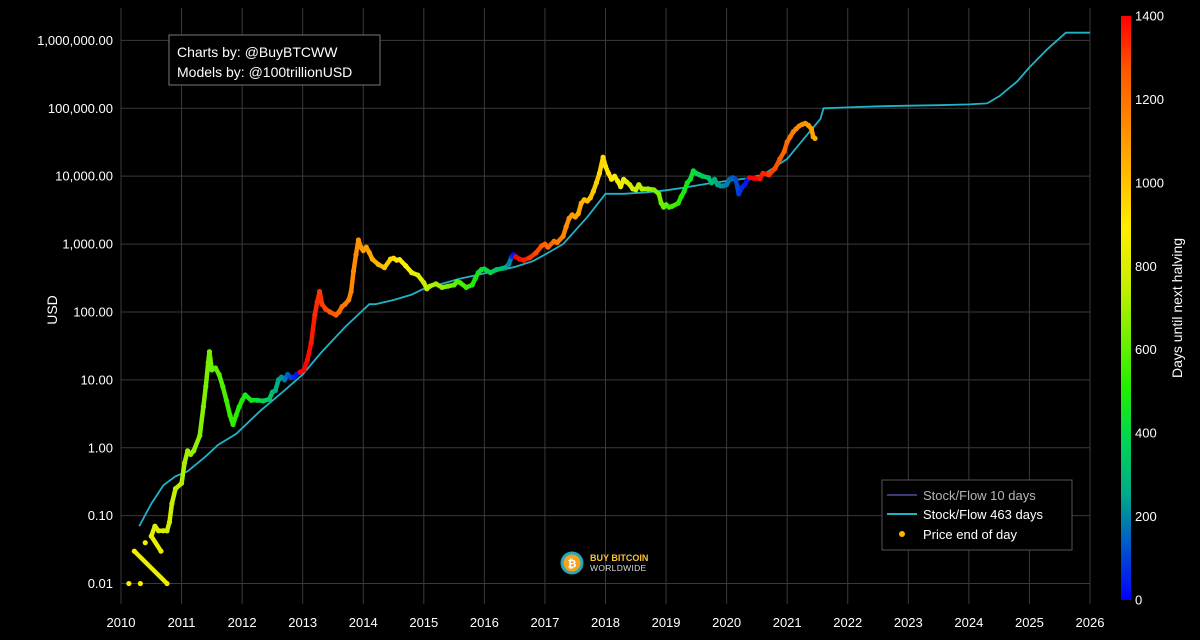  I want to click on y-tick-label: 100.00, so click(93, 311).